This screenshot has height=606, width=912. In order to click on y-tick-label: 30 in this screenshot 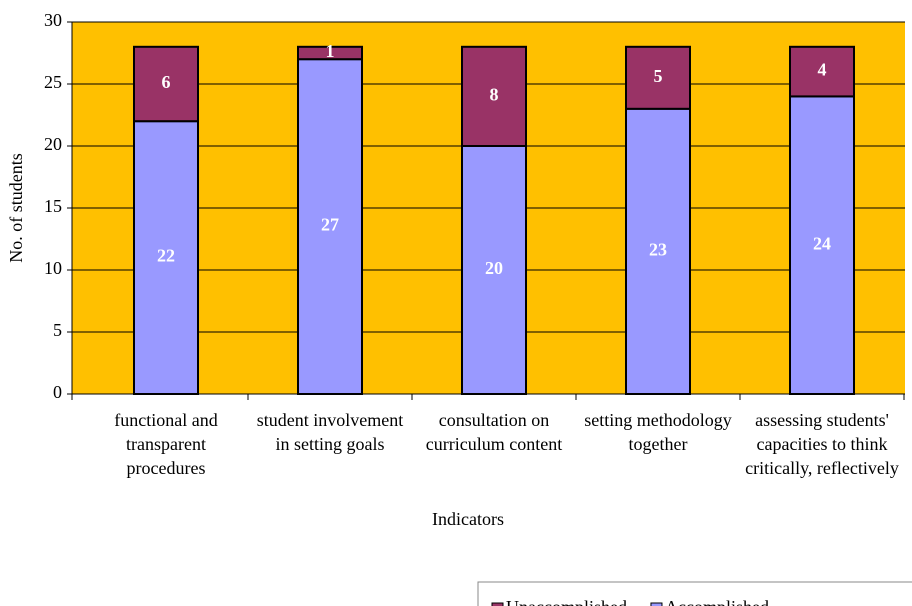, I will do `click(53, 20)`.